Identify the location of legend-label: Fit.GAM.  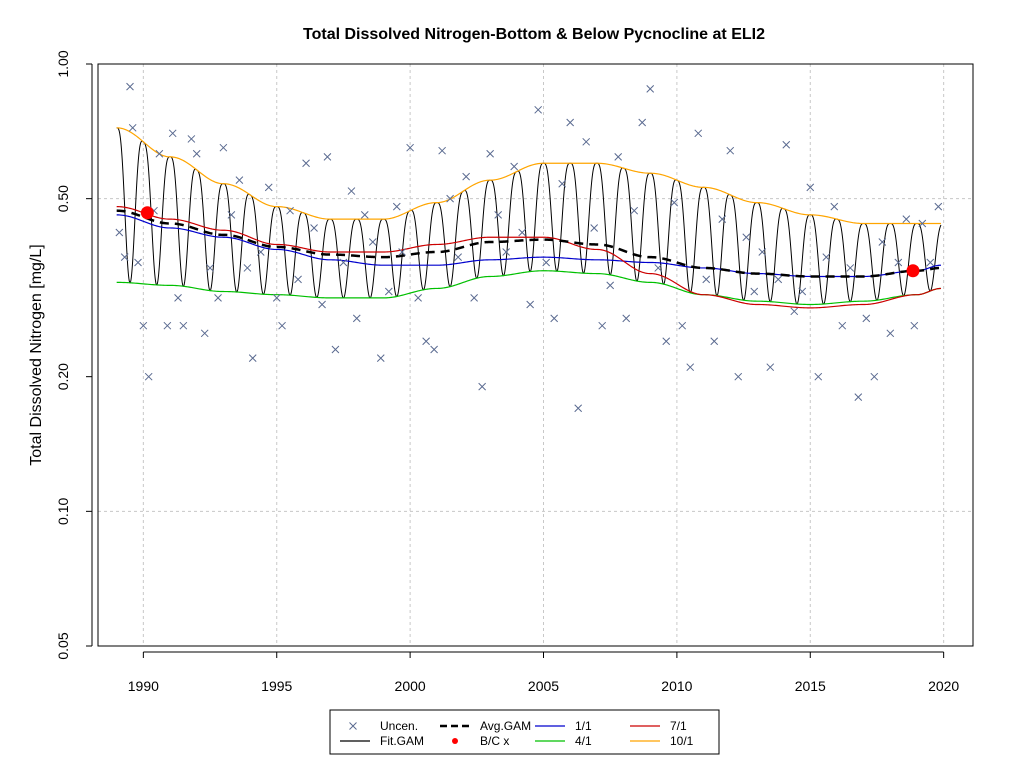
(402, 741).